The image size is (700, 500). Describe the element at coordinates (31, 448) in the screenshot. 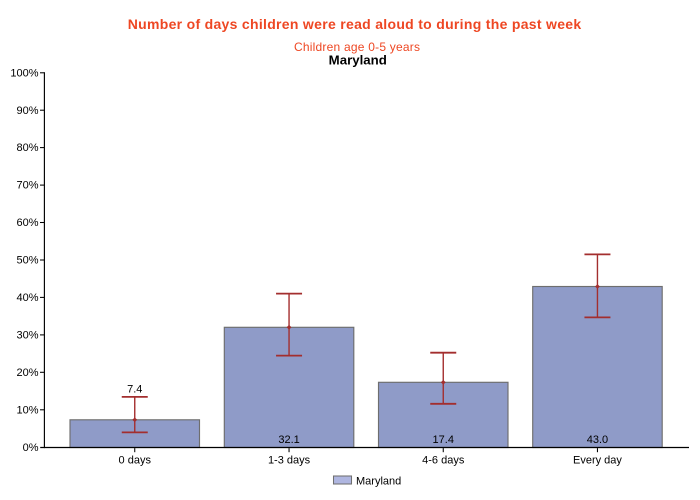

I see `svg-text: 0%` at that location.